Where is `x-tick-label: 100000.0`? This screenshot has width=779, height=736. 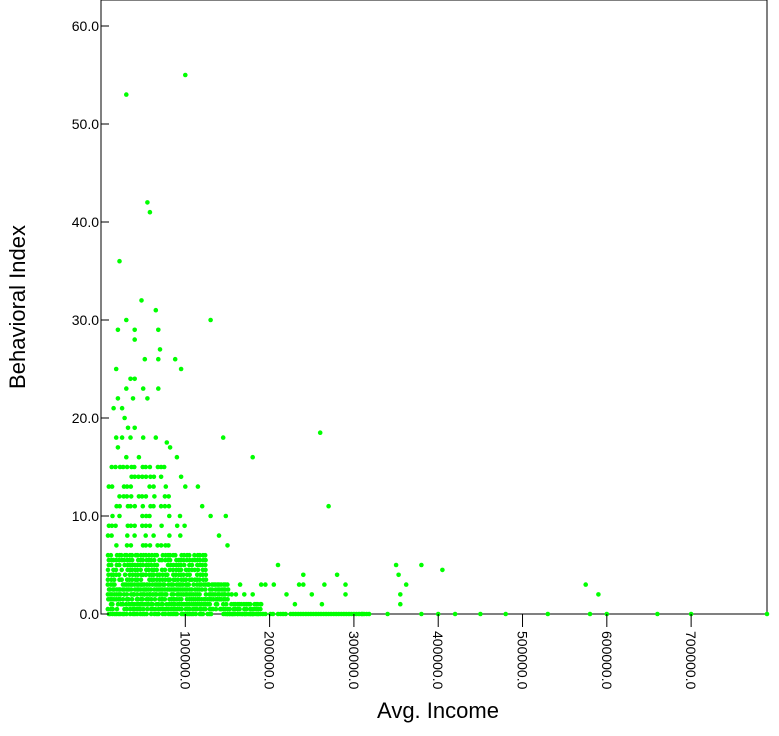 x-tick-label: 100000.0 is located at coordinates (185, 660).